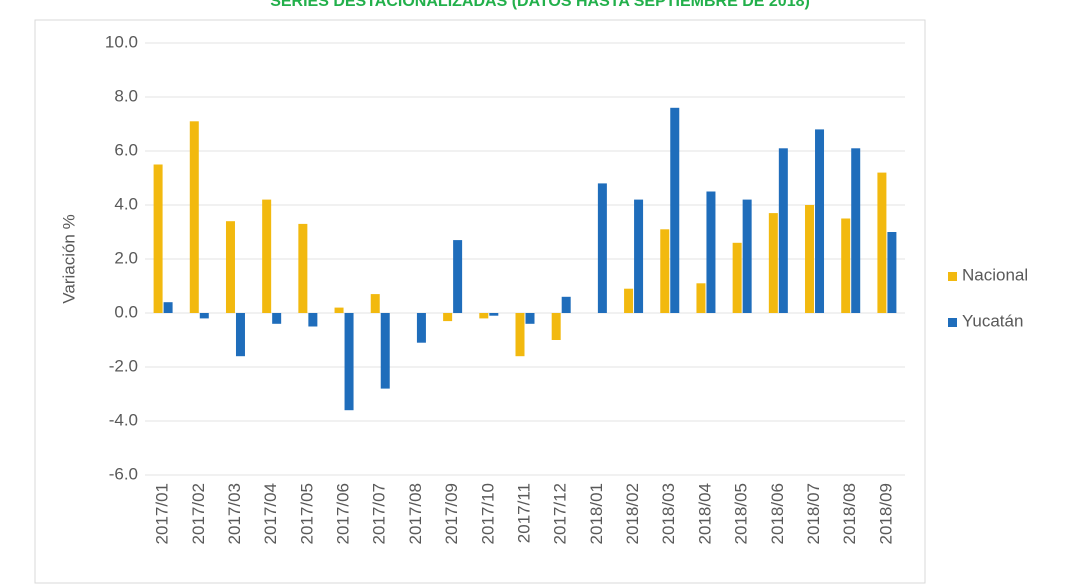 This screenshot has width=1081, height=585. Describe the element at coordinates (596, 513) in the screenshot. I see `x-tick-label: 2018/01` at that location.